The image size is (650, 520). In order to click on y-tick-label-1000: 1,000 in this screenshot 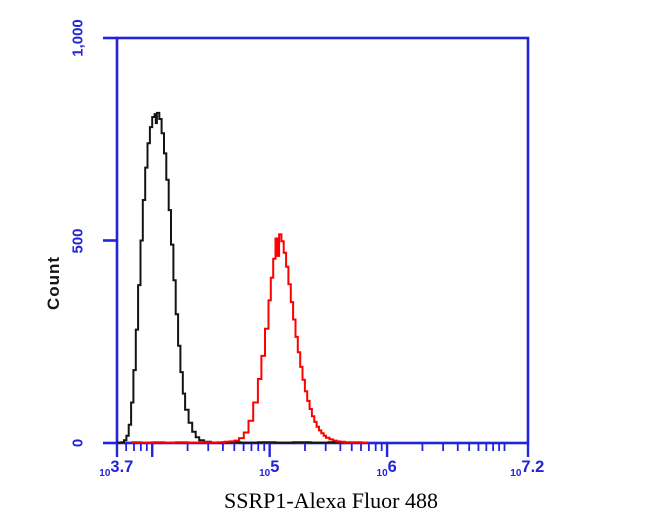, I will do `click(78, 38)`.